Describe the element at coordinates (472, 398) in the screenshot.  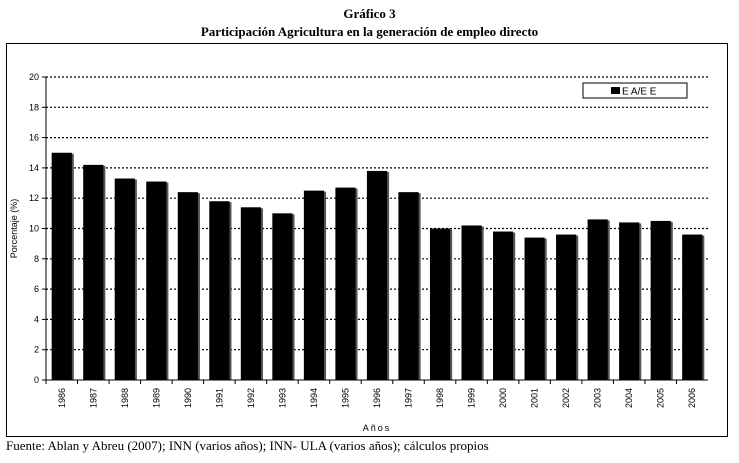
I see `x-tick-label: 1999` at that location.